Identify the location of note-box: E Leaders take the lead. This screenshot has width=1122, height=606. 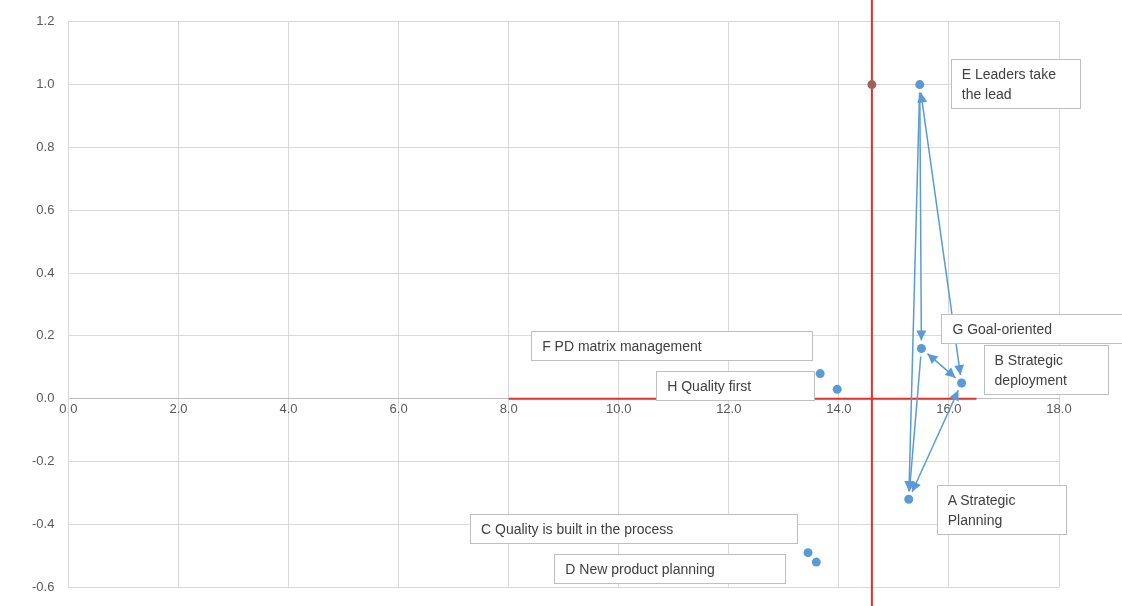
(1015, 83).